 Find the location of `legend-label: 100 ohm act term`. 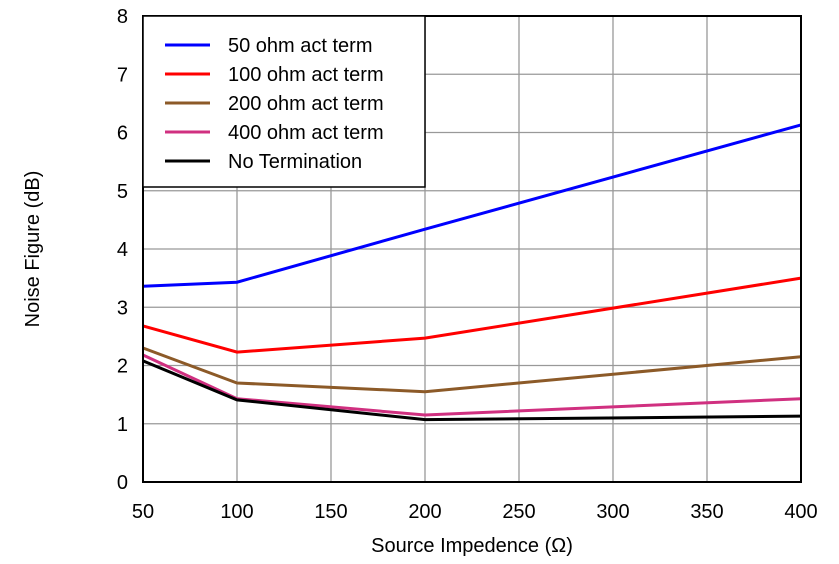

legend-label: 100 ohm act term is located at coordinates (306, 75).